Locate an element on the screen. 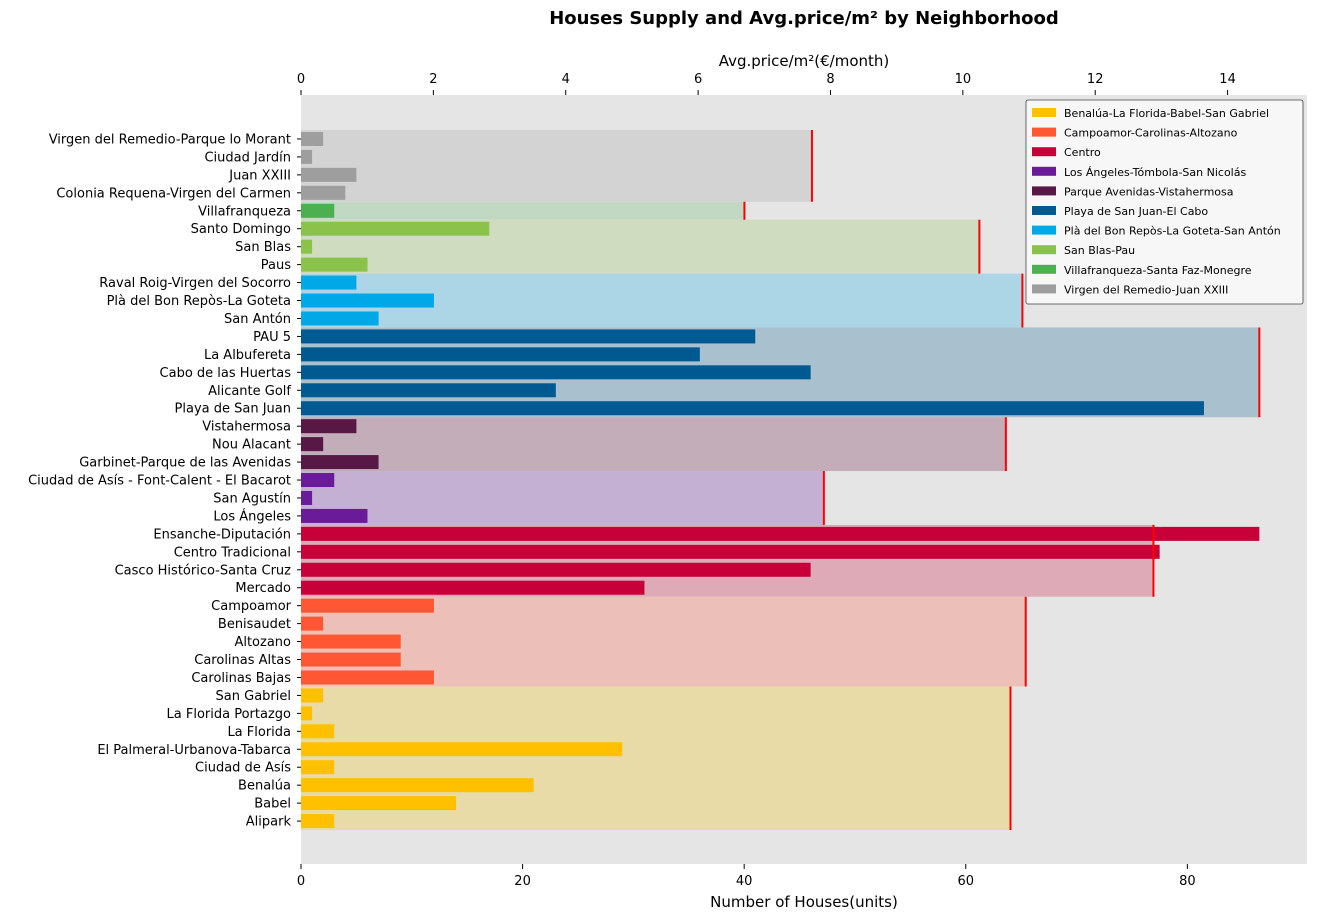  category-label: La Albufereta is located at coordinates (247, 355).